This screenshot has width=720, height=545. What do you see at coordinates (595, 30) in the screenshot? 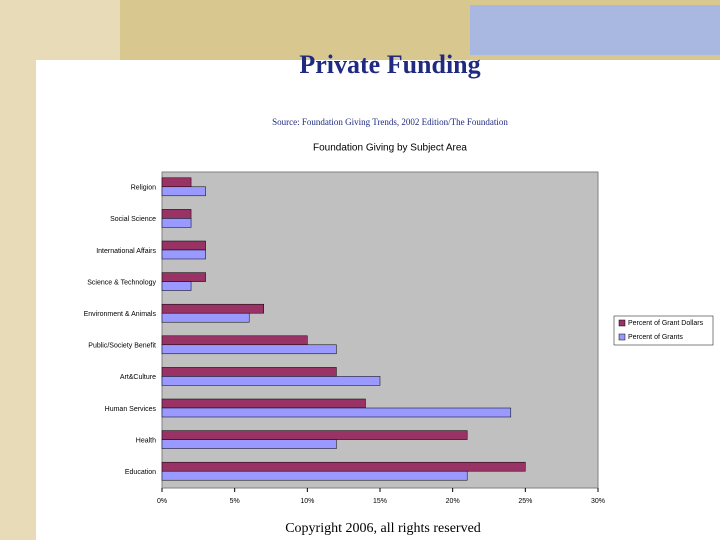
I see `decor-flowers` at bounding box center [595, 30].